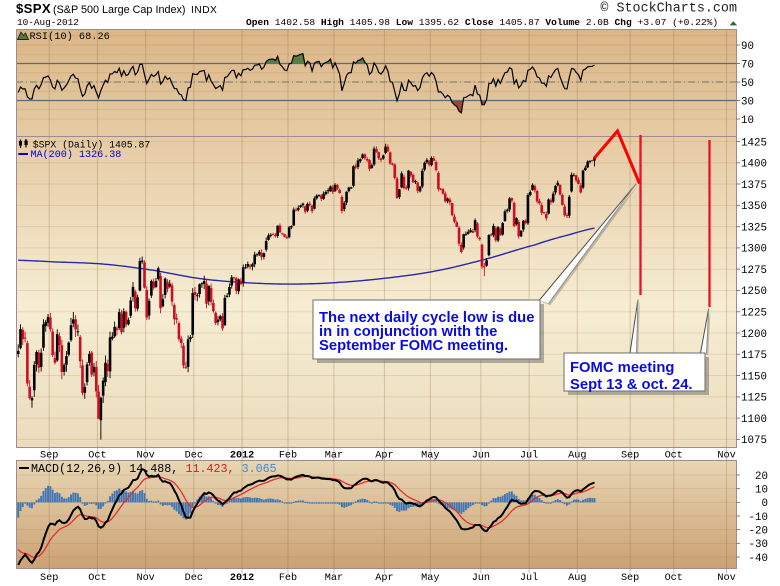 The width and height of the screenshot is (780, 586). Describe the element at coordinates (754, 420) in the screenshot. I see `svg-text: 1100` at that location.